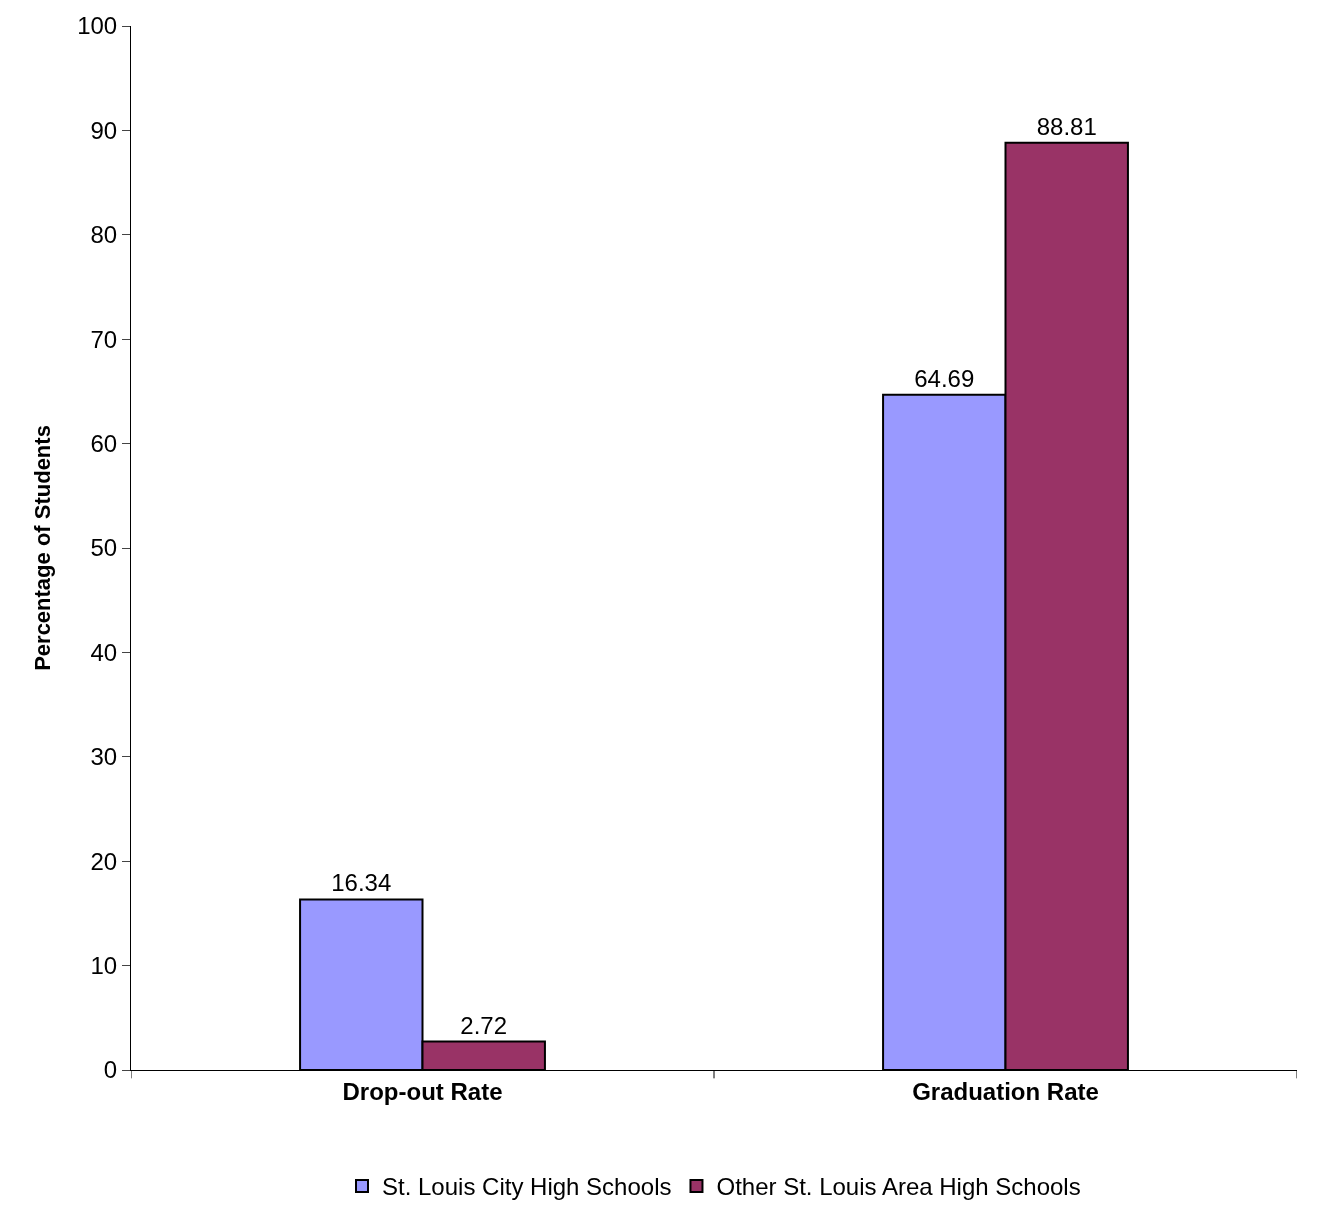 Image resolution: width=1325 pixels, height=1221 pixels. Describe the element at coordinates (527, 1187) in the screenshot. I see `legend-label: St. Louis City High Schools` at that location.